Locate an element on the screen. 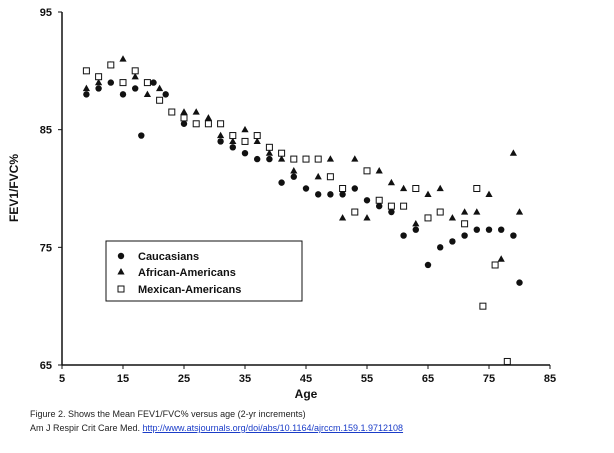 This screenshot has height=453, width=614. x-tick-label: 25 is located at coordinates (184, 379).